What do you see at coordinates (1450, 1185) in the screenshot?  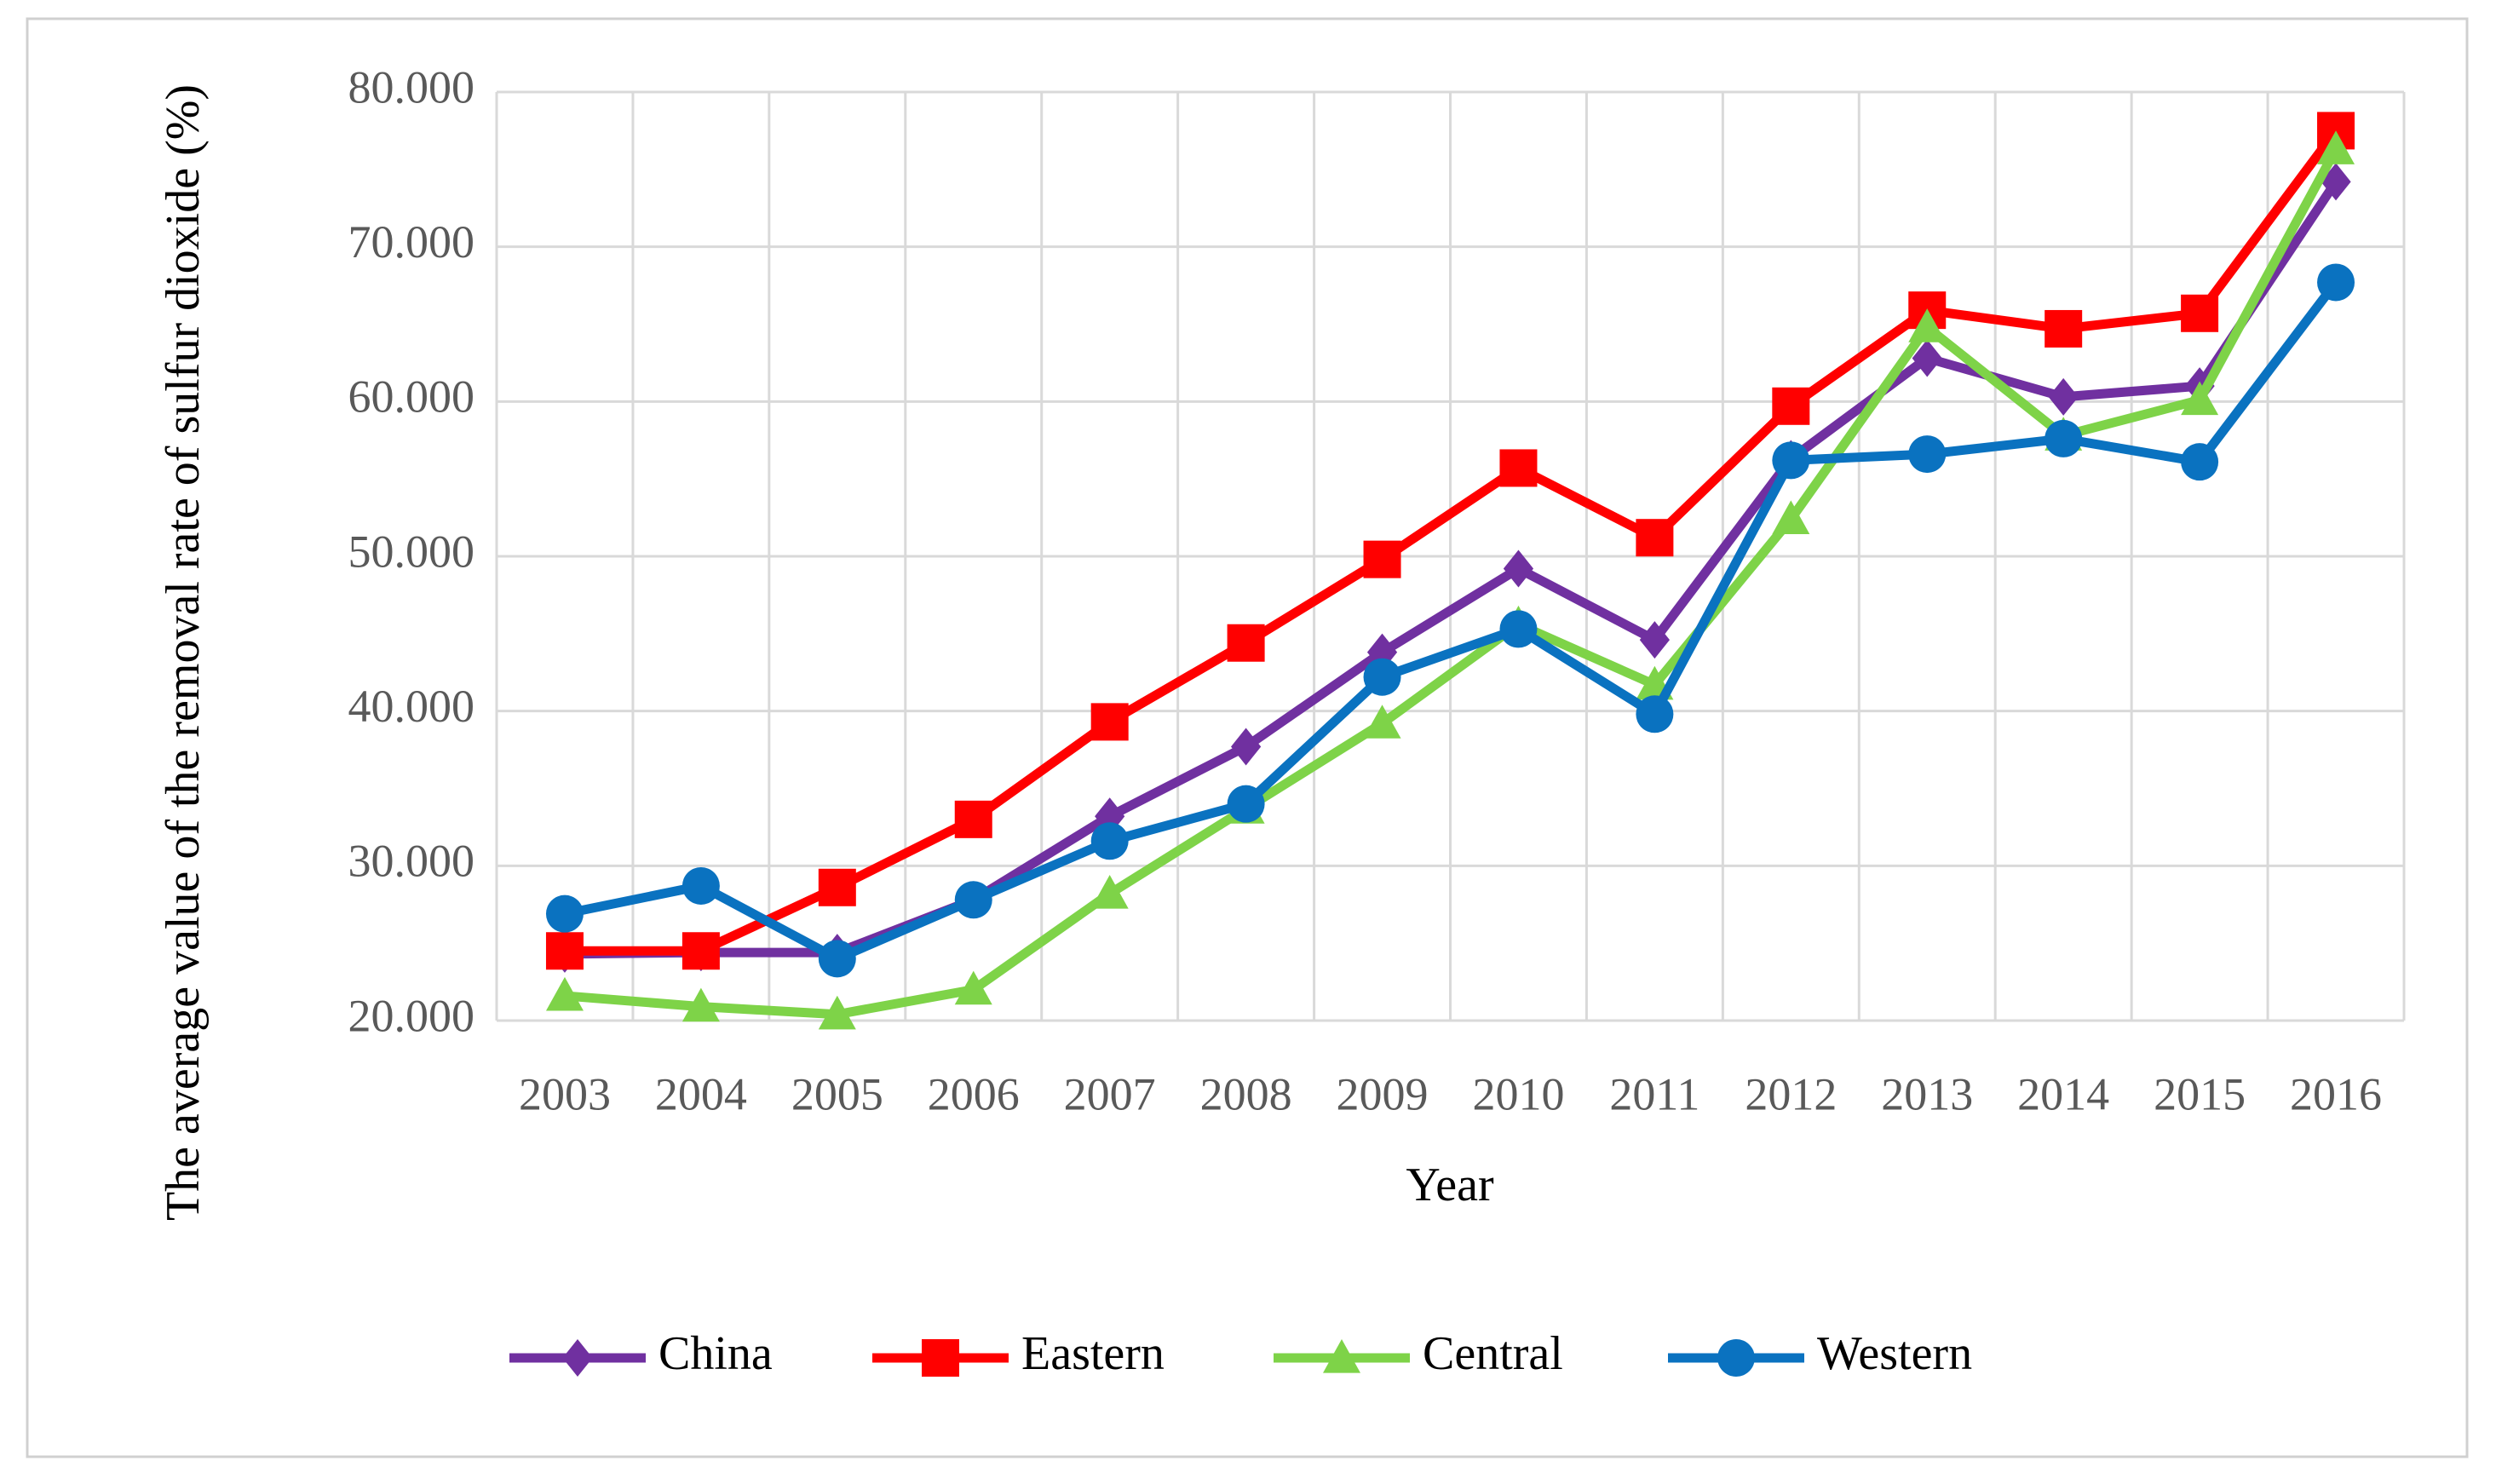 I see `x-axis-title: Year` at bounding box center [1450, 1185].